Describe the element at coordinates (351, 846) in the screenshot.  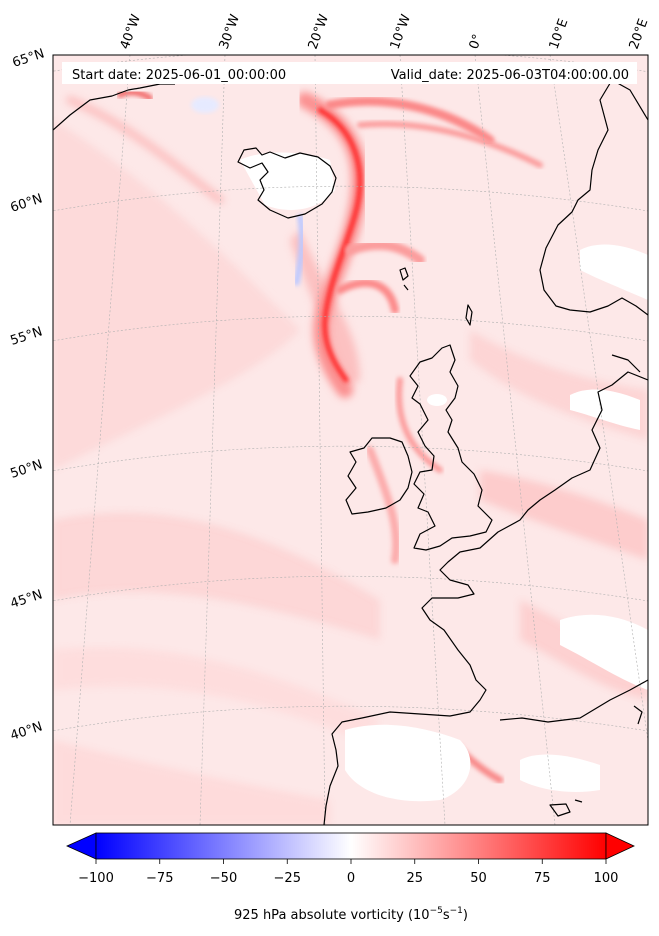
I see `colorbar-body` at that location.